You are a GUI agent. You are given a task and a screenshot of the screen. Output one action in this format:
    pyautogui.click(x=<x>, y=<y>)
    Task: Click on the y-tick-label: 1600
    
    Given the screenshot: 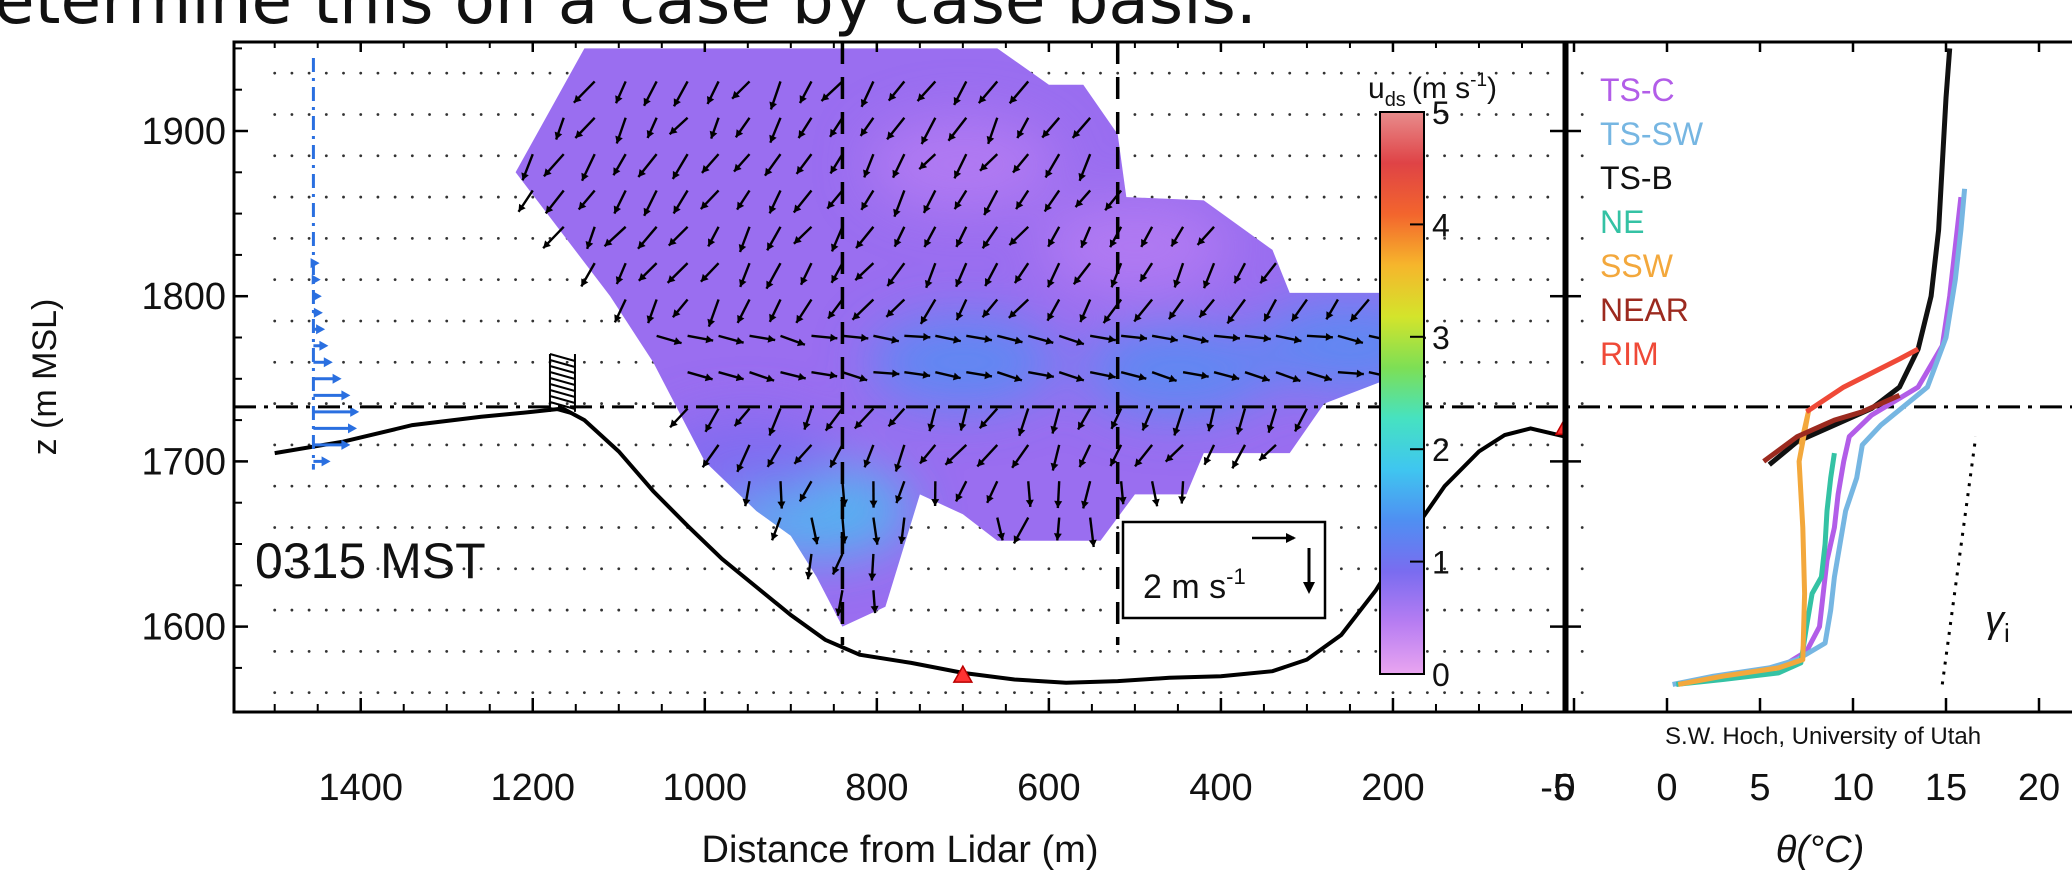 What is the action you would take?
    pyautogui.click(x=183, y=628)
    